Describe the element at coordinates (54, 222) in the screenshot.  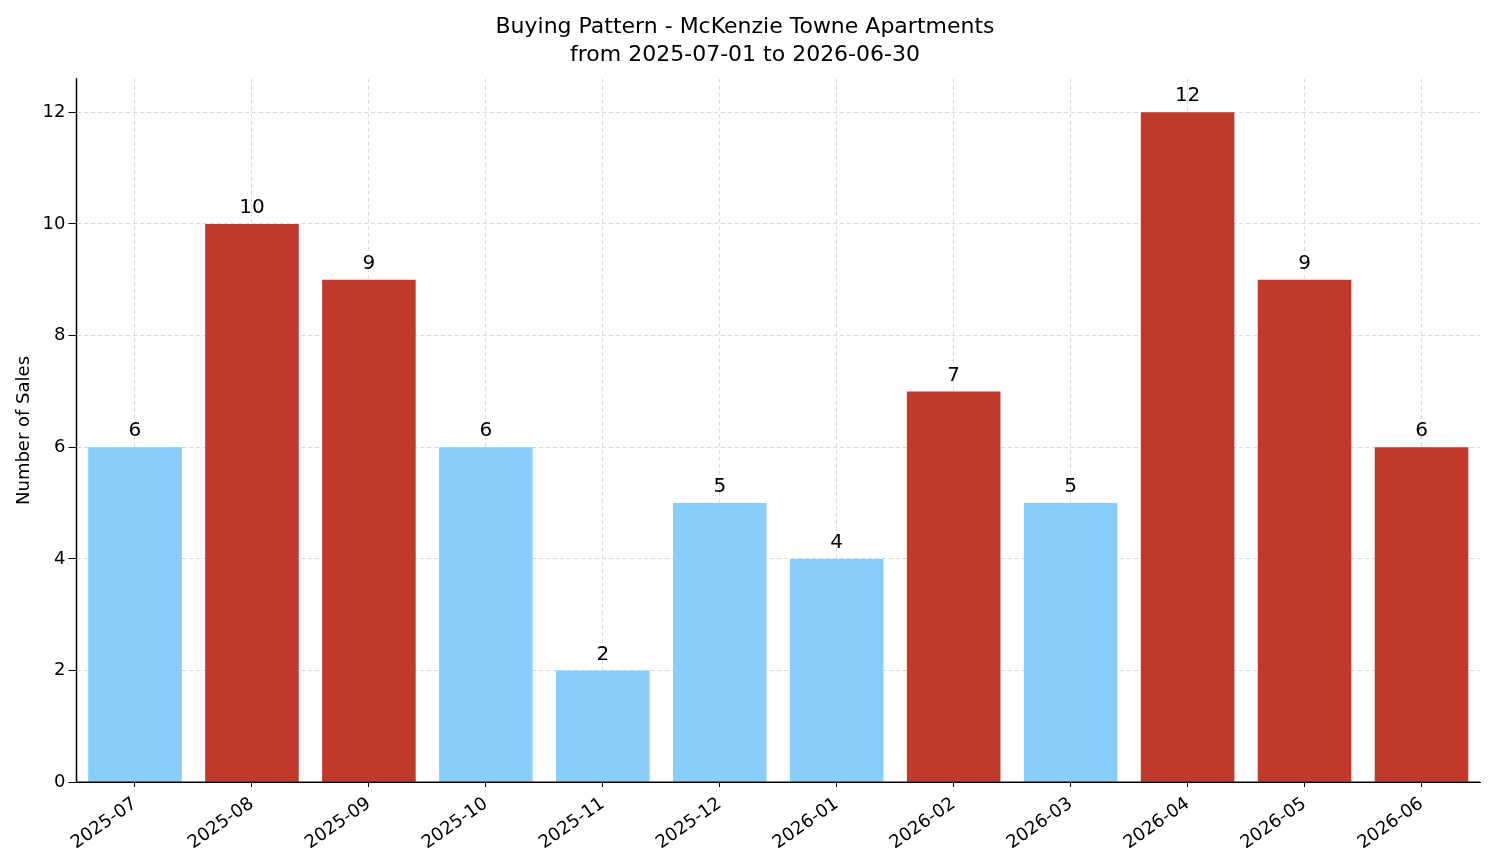
I see `y-tick-label: 10` at that location.